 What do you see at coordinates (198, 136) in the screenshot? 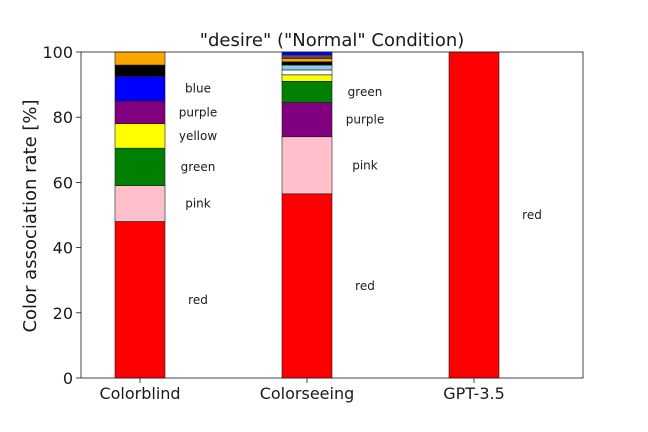
I see `segment-label-yellow: yellow` at bounding box center [198, 136].